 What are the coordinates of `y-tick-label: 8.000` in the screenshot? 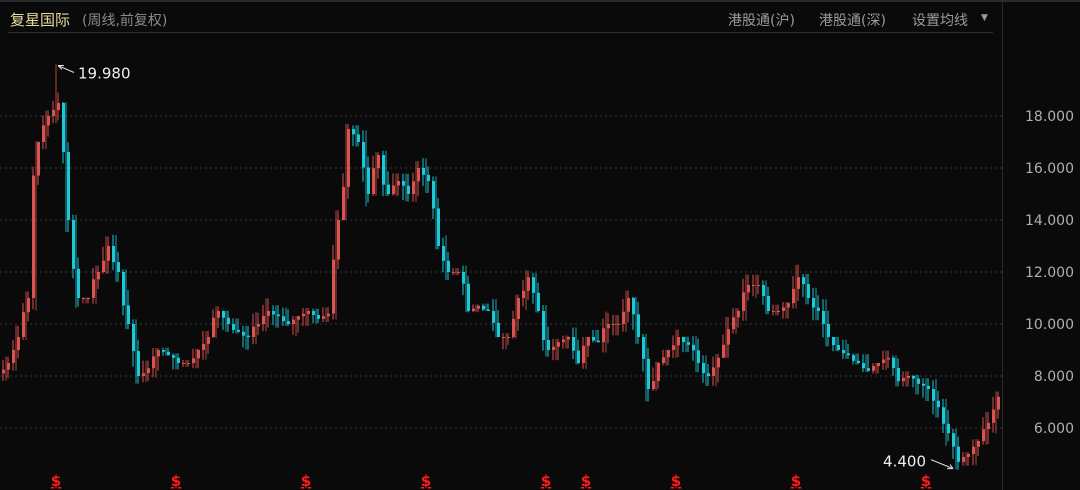 It's located at (1054, 377).